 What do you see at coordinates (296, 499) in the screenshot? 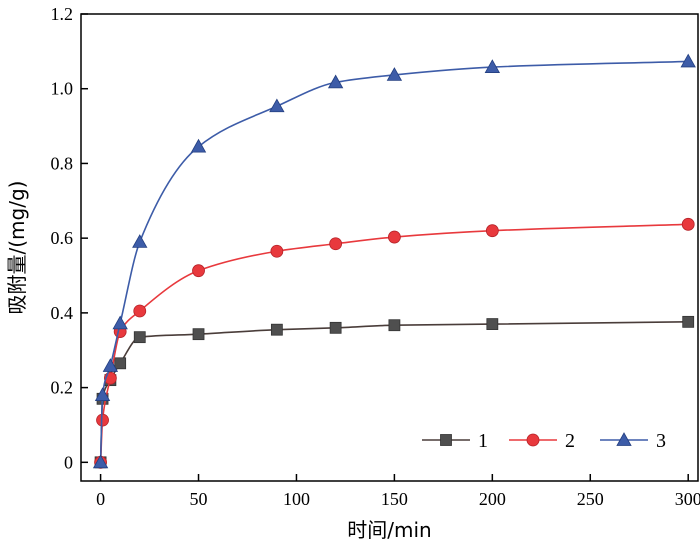
I see `x-tick-label: 100` at bounding box center [296, 499].